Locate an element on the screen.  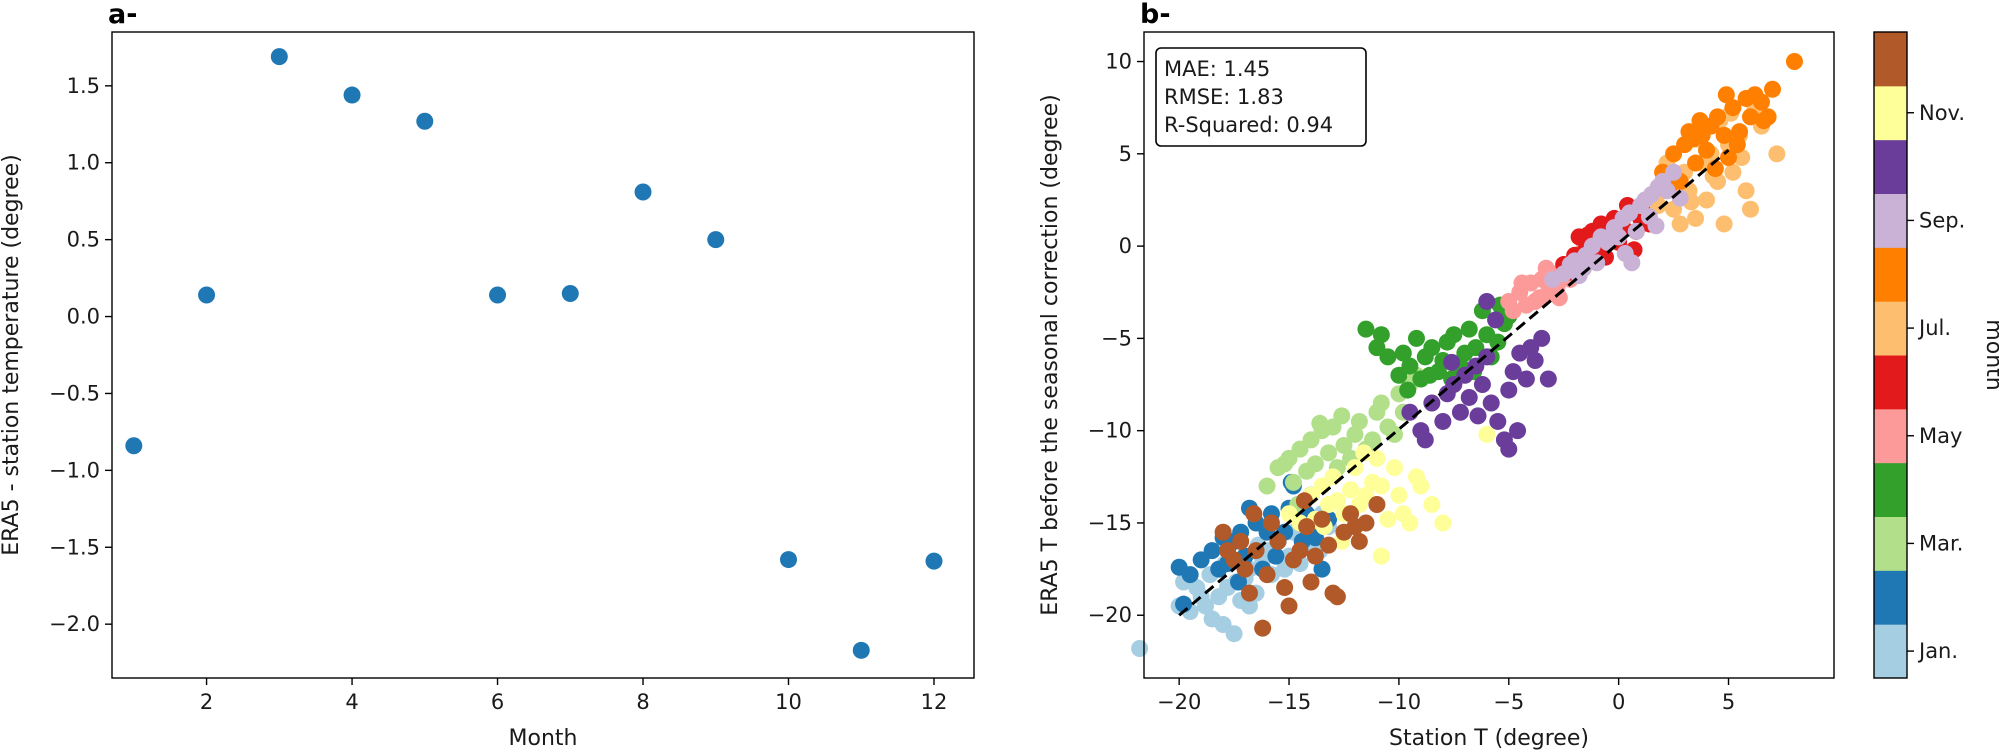
panel-a-y-tick-label: −0.5 is located at coordinates (74, 393).